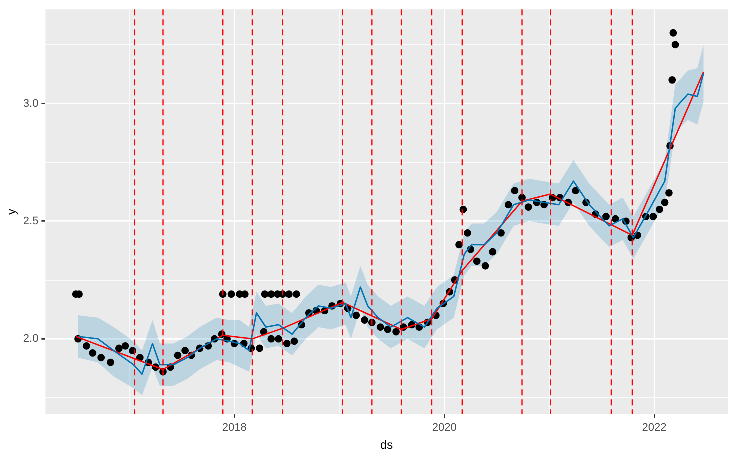 The width and height of the screenshot is (733, 454). I want to click on x-axis-title: ds, so click(387, 445).